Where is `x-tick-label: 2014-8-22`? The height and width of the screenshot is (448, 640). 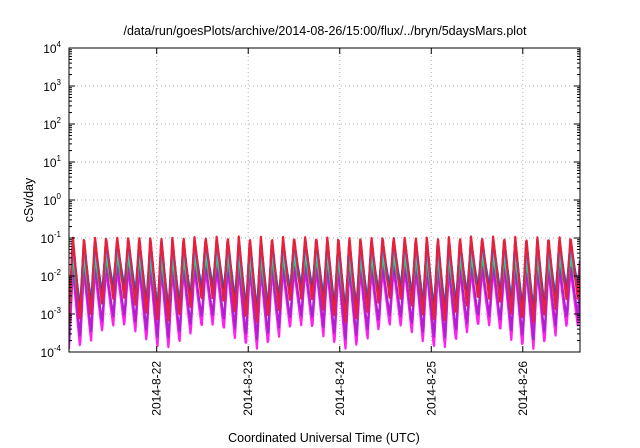
x-tick-label: 2014-8-22 is located at coordinates (157, 388).